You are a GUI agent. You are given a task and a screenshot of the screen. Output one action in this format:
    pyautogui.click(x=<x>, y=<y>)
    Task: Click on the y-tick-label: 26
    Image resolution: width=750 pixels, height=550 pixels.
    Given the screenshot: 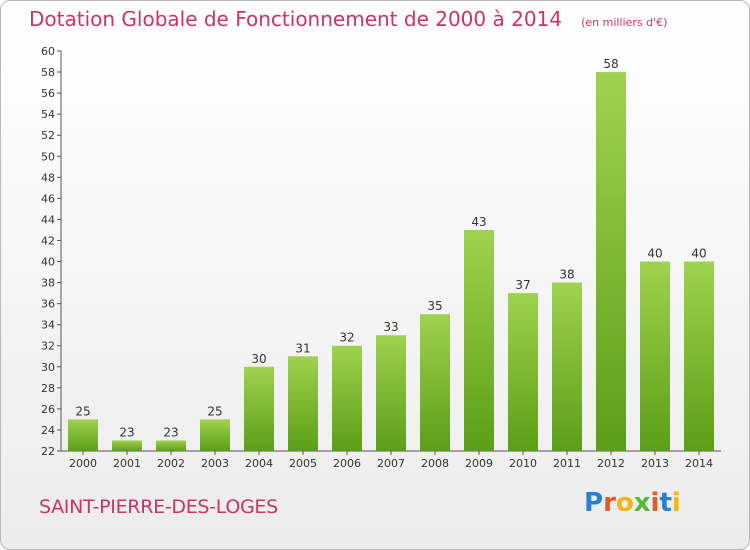 What is the action you would take?
    pyautogui.click(x=48, y=409)
    